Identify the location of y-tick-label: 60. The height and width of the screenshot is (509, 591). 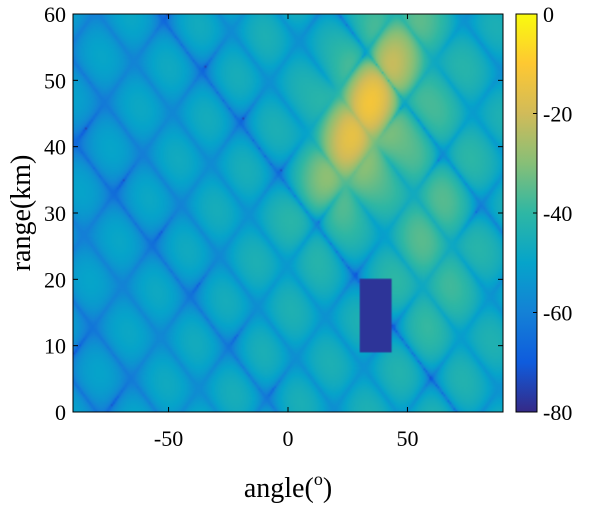
(55, 14).